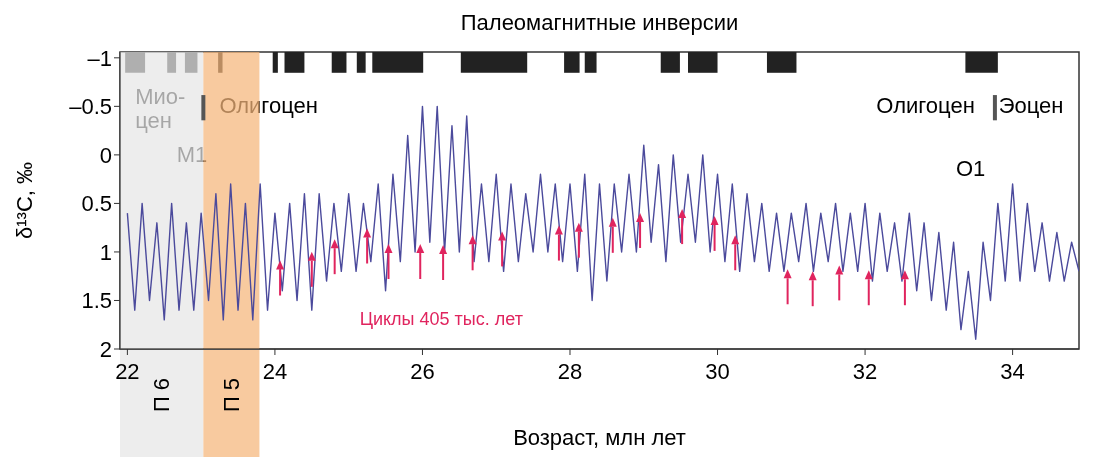 This screenshot has height=457, width=1095. What do you see at coordinates (865, 371) in the screenshot?
I see `x-tick-label: 32` at bounding box center [865, 371].